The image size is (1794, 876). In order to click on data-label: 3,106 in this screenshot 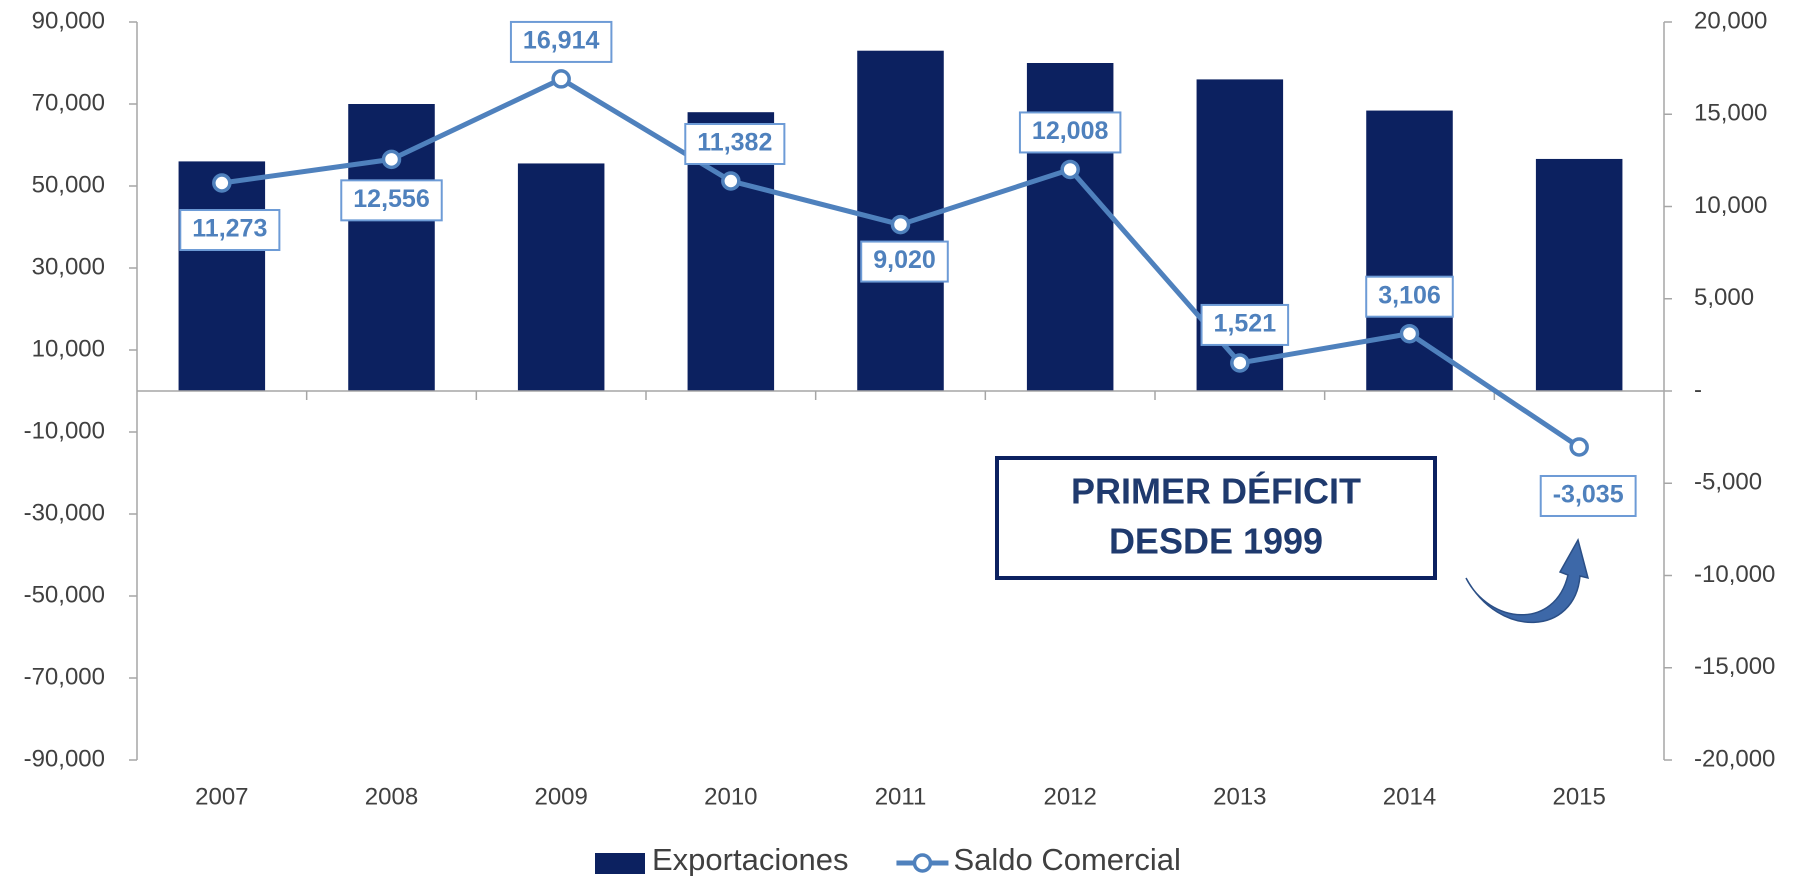, I will do `click(1409, 295)`.